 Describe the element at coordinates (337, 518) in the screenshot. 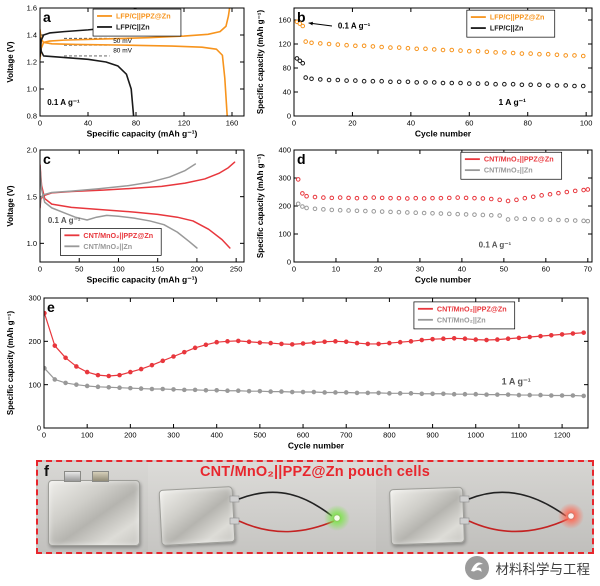

I see `green-led` at that location.